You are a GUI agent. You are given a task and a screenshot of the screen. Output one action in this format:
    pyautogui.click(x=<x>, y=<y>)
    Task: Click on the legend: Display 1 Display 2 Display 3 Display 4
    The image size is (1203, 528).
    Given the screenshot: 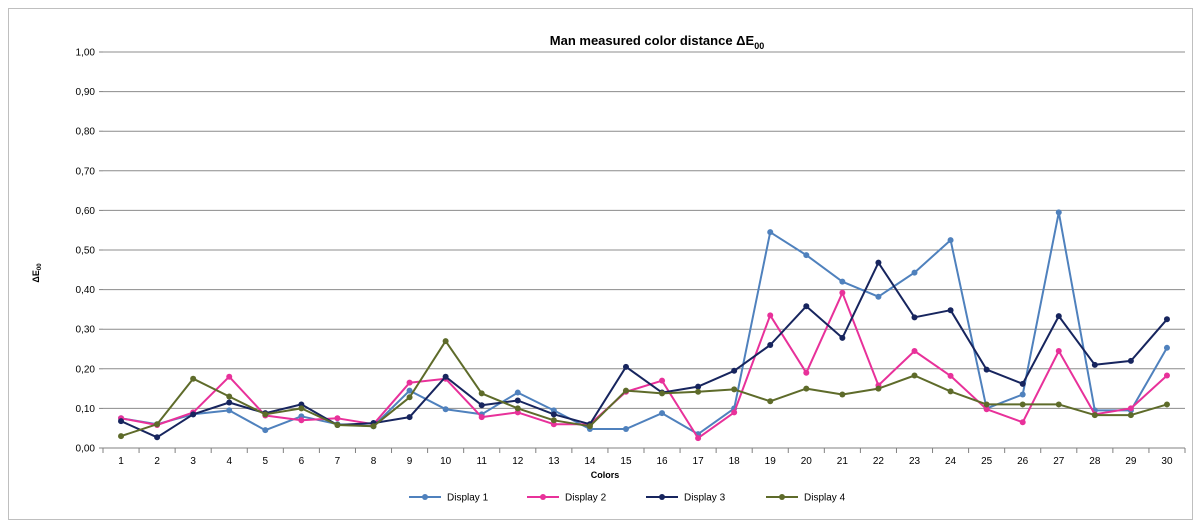 What is the action you would take?
    pyautogui.click(x=627, y=498)
    